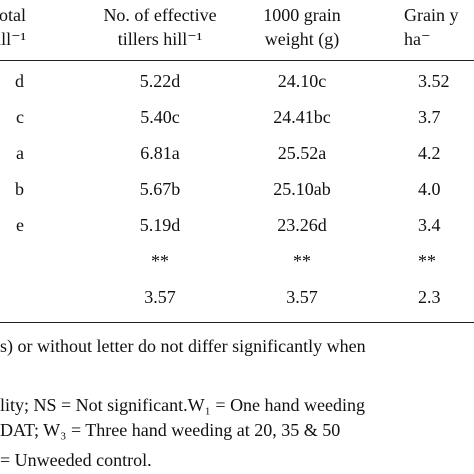 The width and height of the screenshot is (474, 474). Describe the element at coordinates (160, 39) in the screenshot. I see `column-header: tillers hill⁻¹` at that location.